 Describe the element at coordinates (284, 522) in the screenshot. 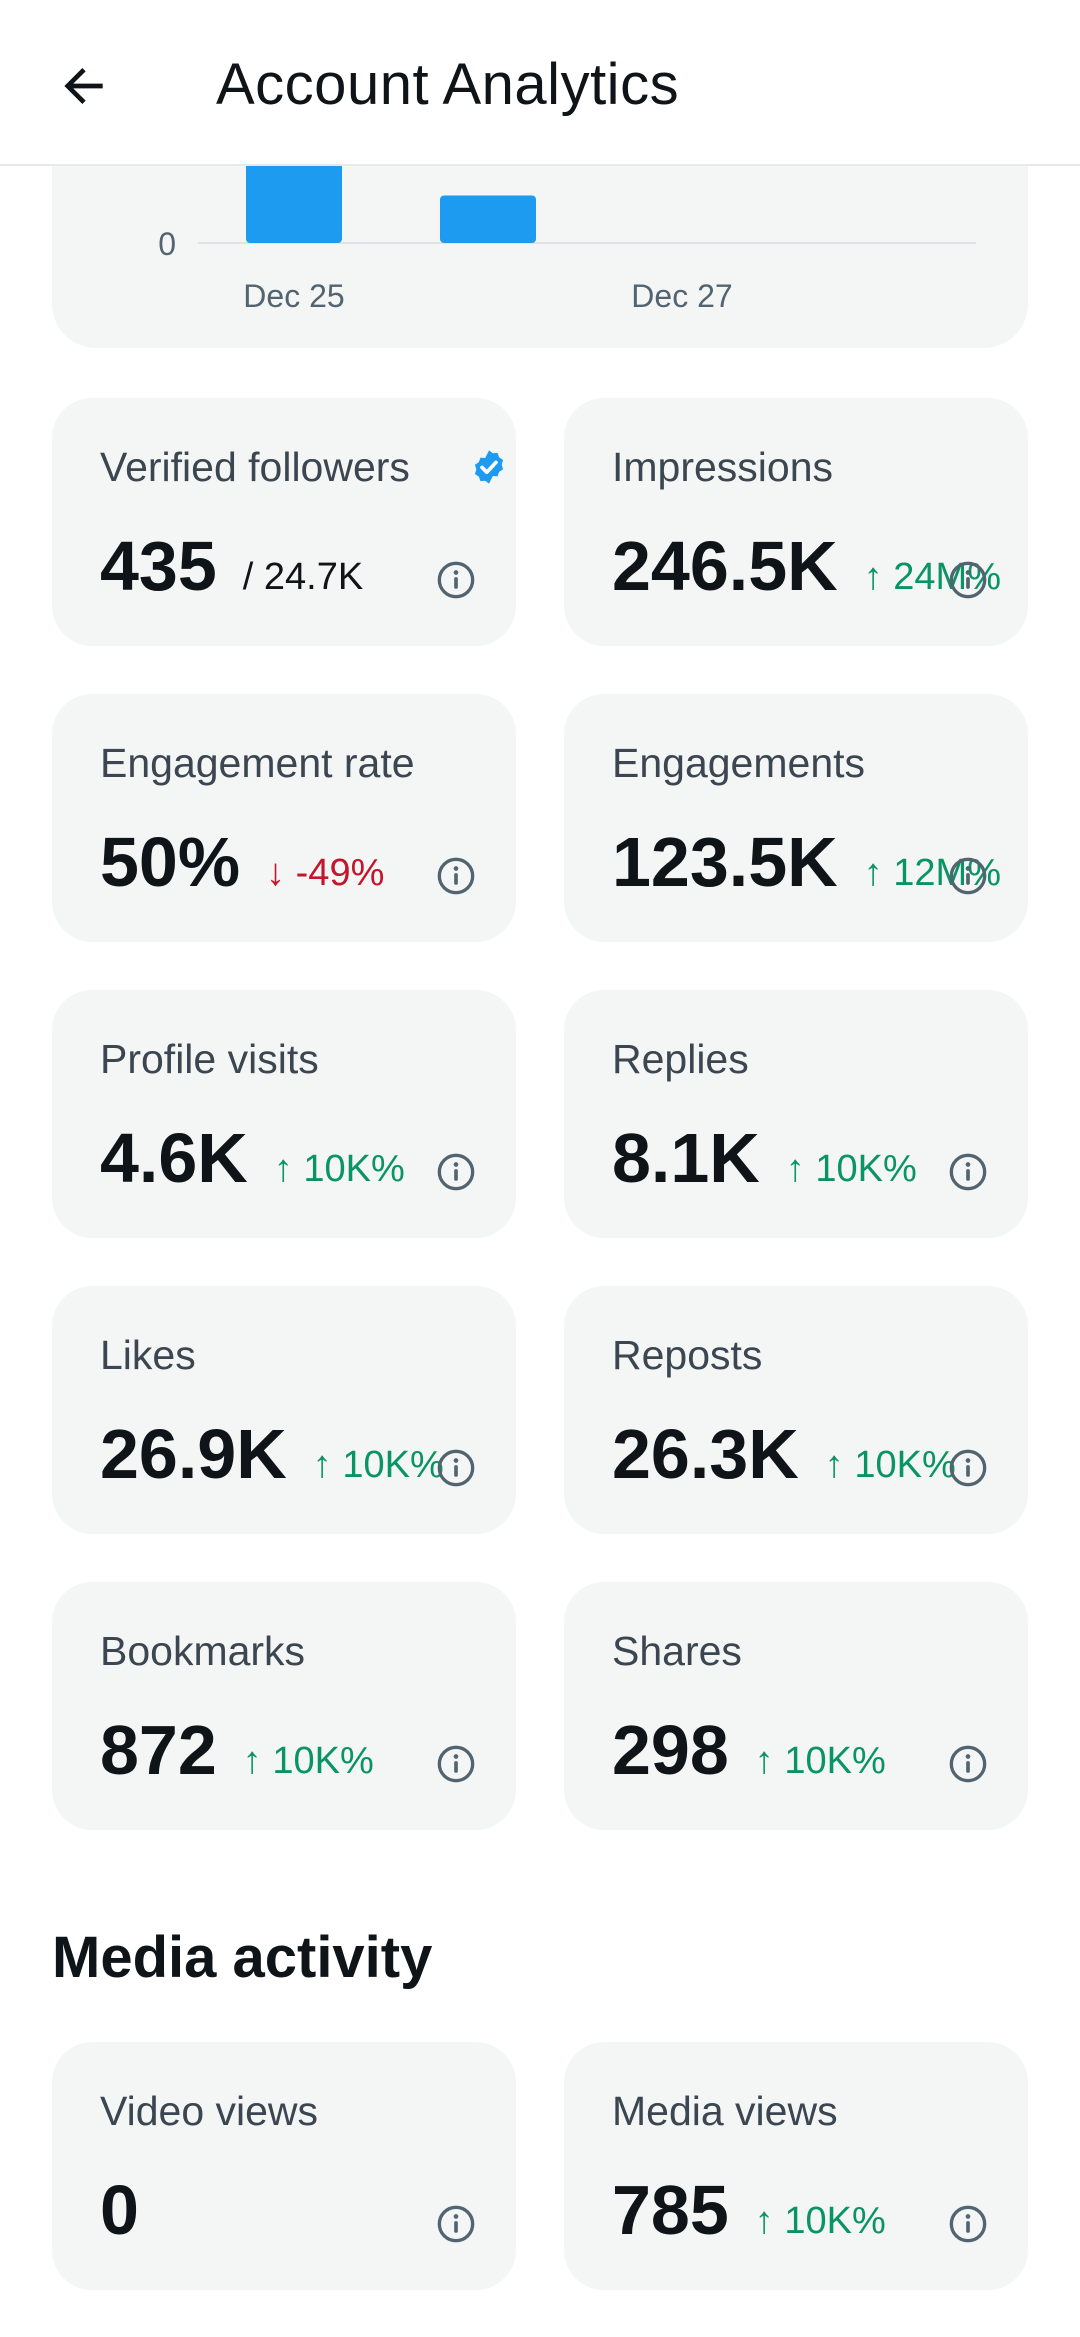

I see `stat-card-verified-followers: Verified followers 435 / 24.7K` at that location.